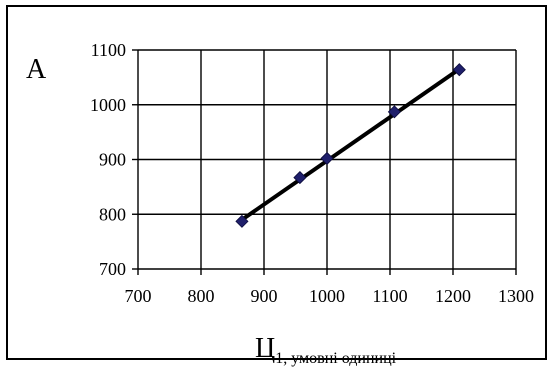 This screenshot has width=556, height=369. What do you see at coordinates (201, 296) in the screenshot?
I see `x-tick-label: 800` at bounding box center [201, 296].